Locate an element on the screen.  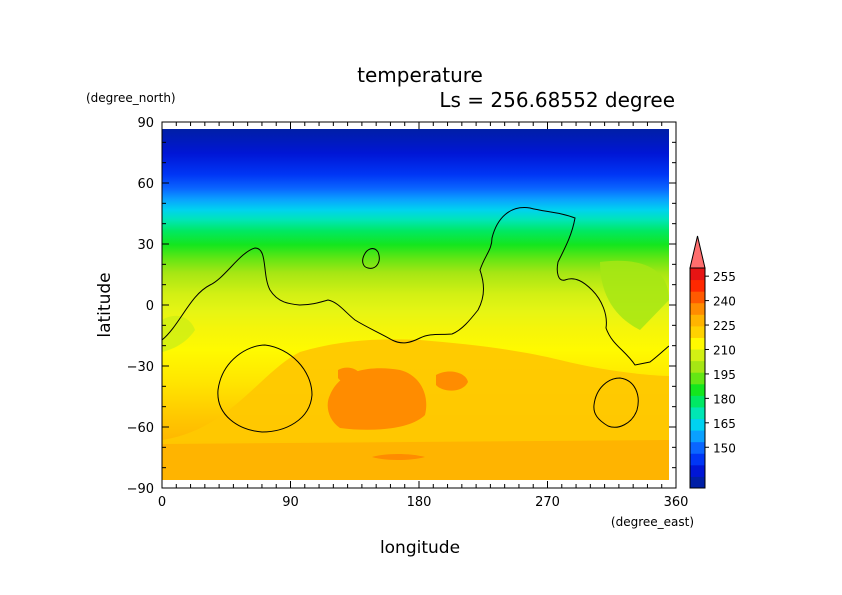
warm-region-deep is located at coordinates (415, 460).